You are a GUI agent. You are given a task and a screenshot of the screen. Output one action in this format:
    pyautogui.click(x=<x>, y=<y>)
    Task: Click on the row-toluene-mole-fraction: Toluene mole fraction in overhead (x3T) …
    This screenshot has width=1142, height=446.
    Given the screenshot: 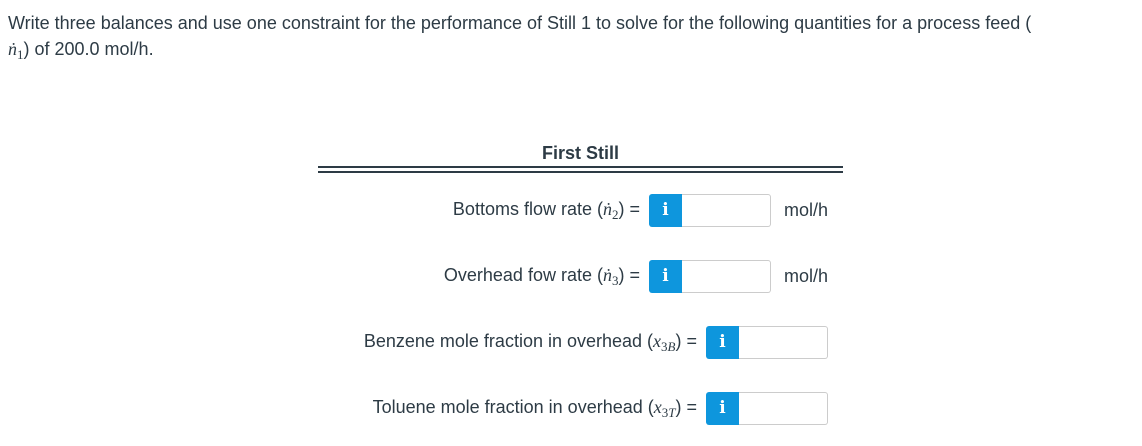 What is the action you would take?
    pyautogui.click(x=573, y=408)
    